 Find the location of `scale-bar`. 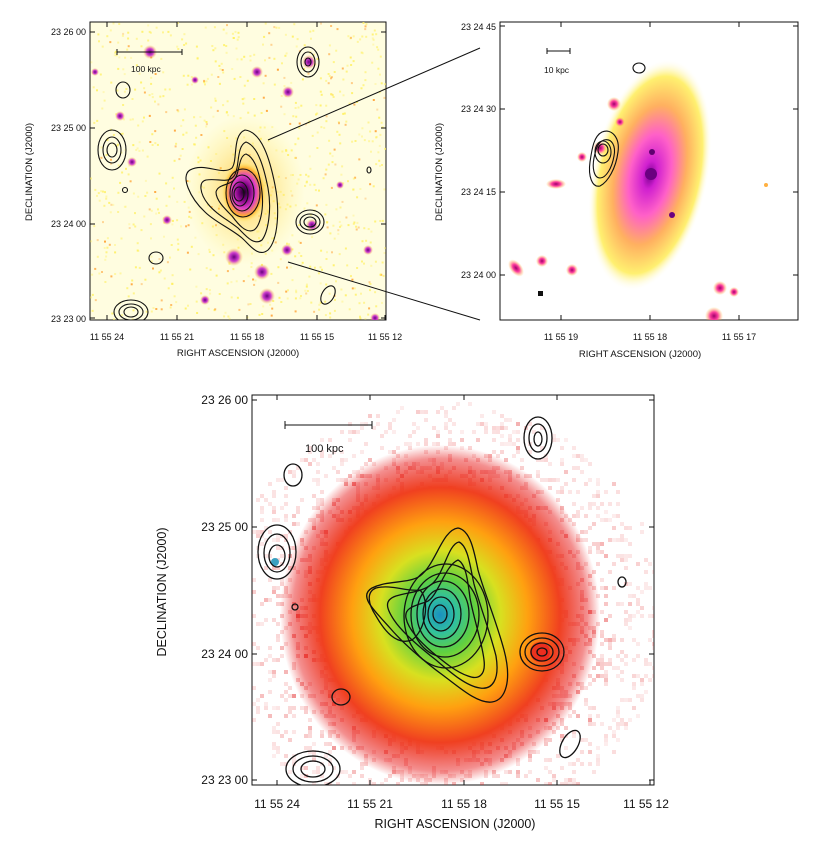

scale-bar is located at coordinates (558, 51).